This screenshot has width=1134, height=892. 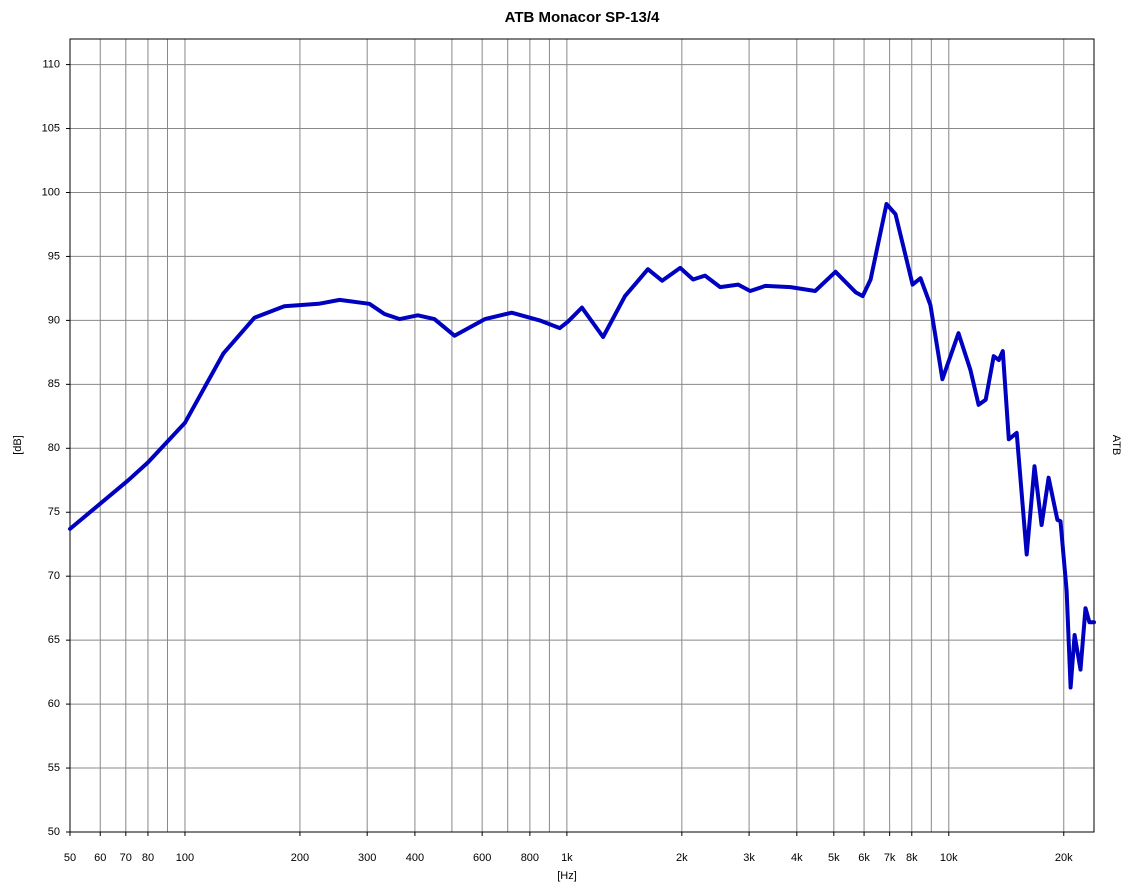 I want to click on x-tick-label: 80, so click(x=148, y=858).